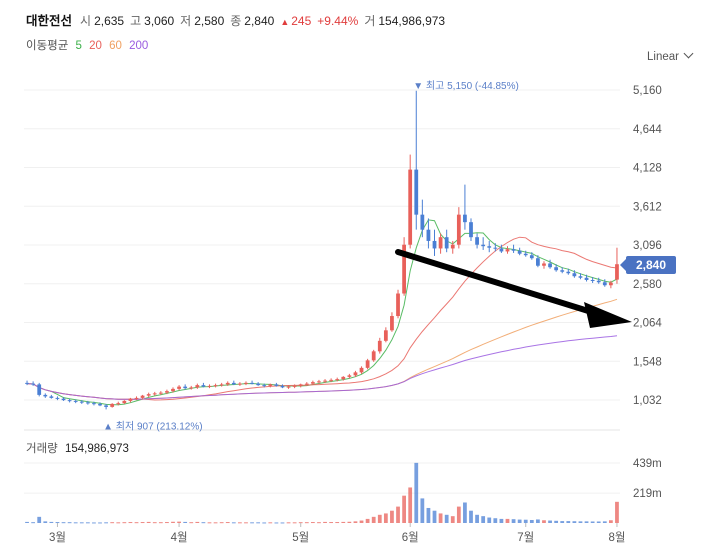  I want to click on open-value: 2,635, so click(109, 21).